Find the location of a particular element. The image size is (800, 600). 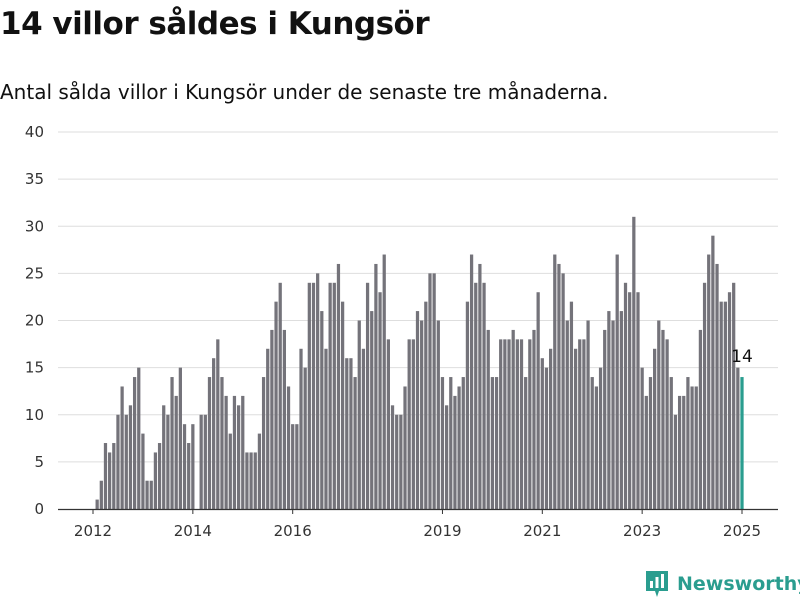

newsworthy-logo-icon is located at coordinates (657, 584).